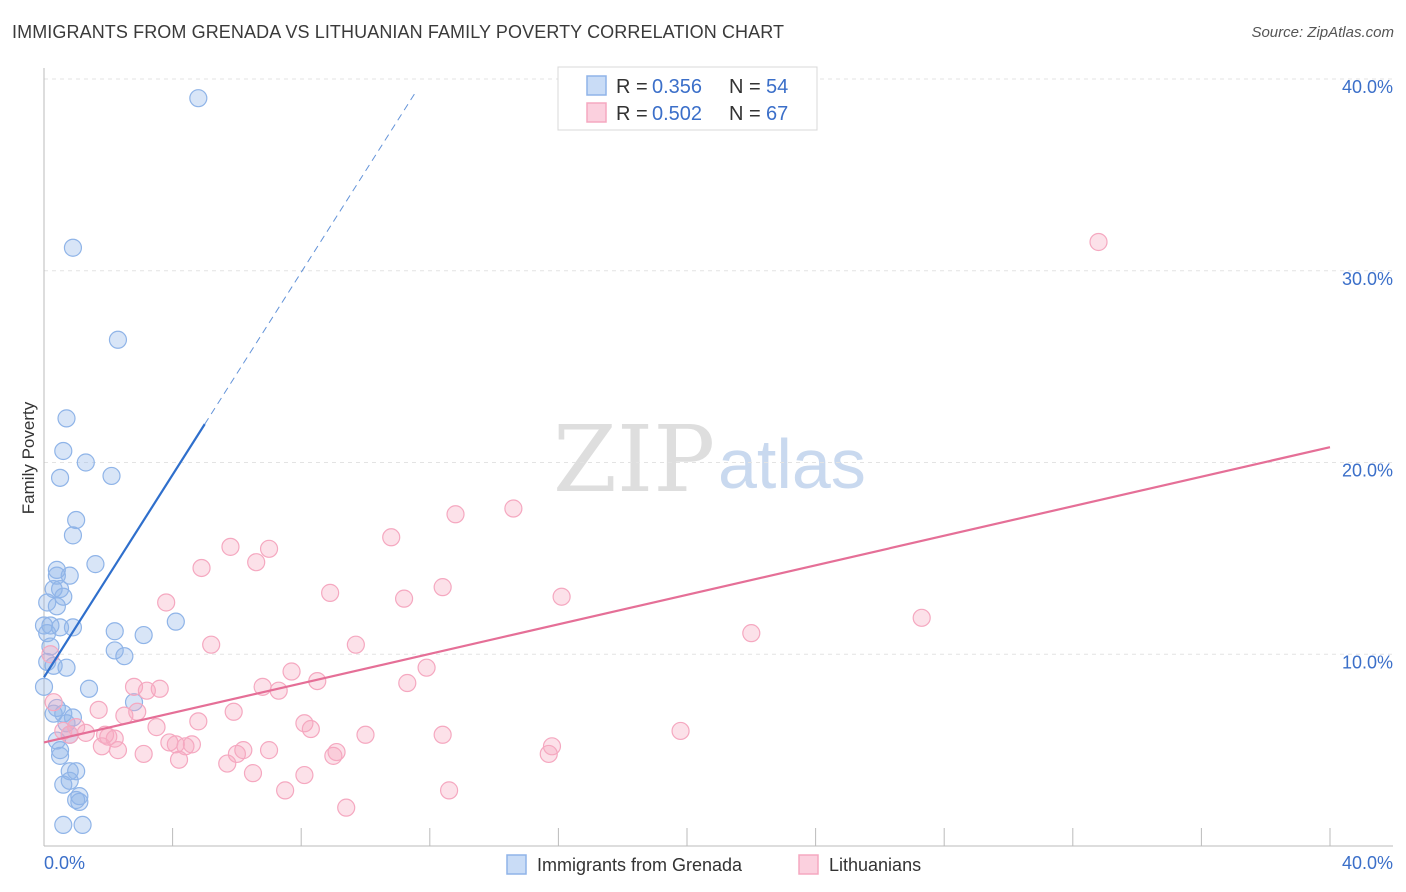 This screenshot has width=1406, height=892. What do you see at coordinates (1322, 32) in the screenshot?
I see `source-label: Source: ZipAtlas.com` at bounding box center [1322, 32].